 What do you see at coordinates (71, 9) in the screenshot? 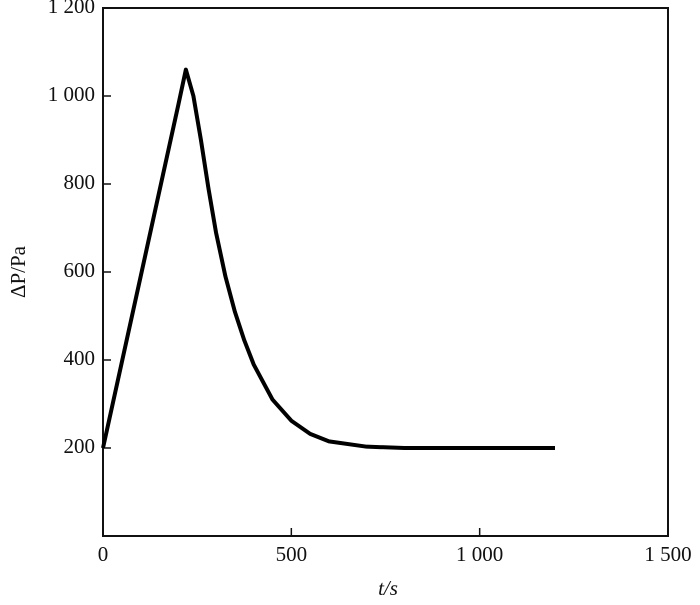
I see `y-tick-label: 1 200` at bounding box center [71, 9].